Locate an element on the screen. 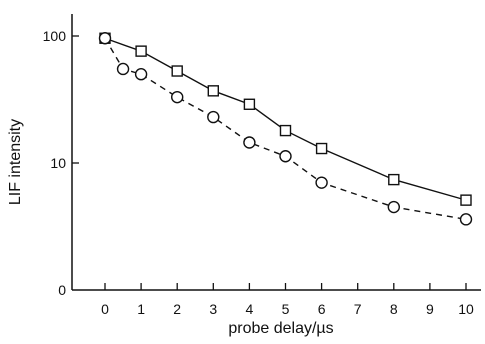  x-axis-title: probe delay/µs is located at coordinates (280, 328).